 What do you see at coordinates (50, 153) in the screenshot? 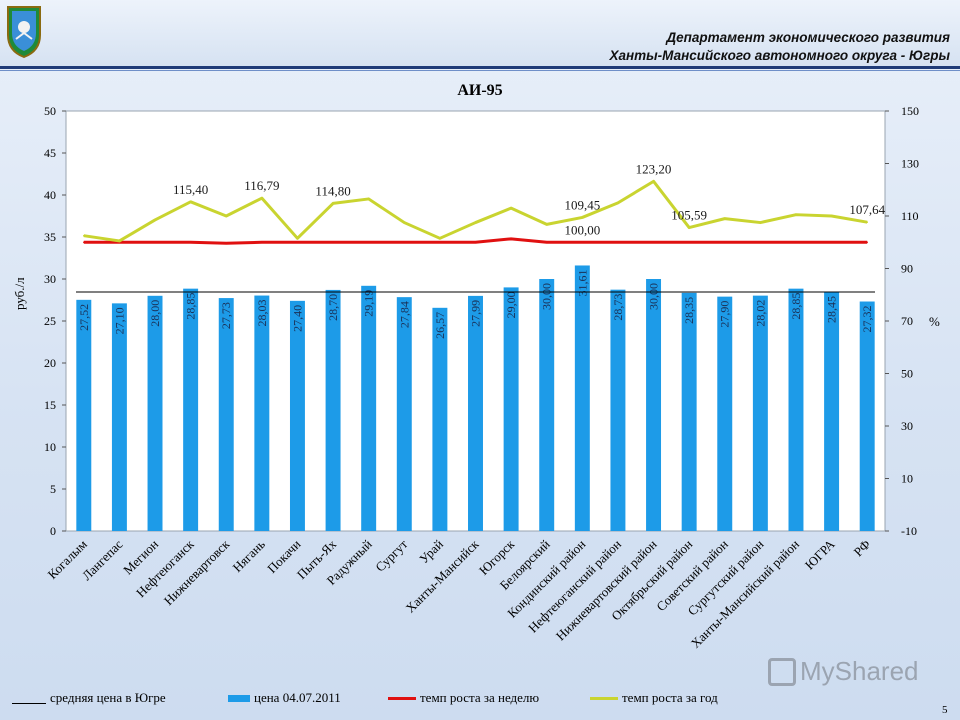
I see `y-tick-label: 45` at bounding box center [50, 153].